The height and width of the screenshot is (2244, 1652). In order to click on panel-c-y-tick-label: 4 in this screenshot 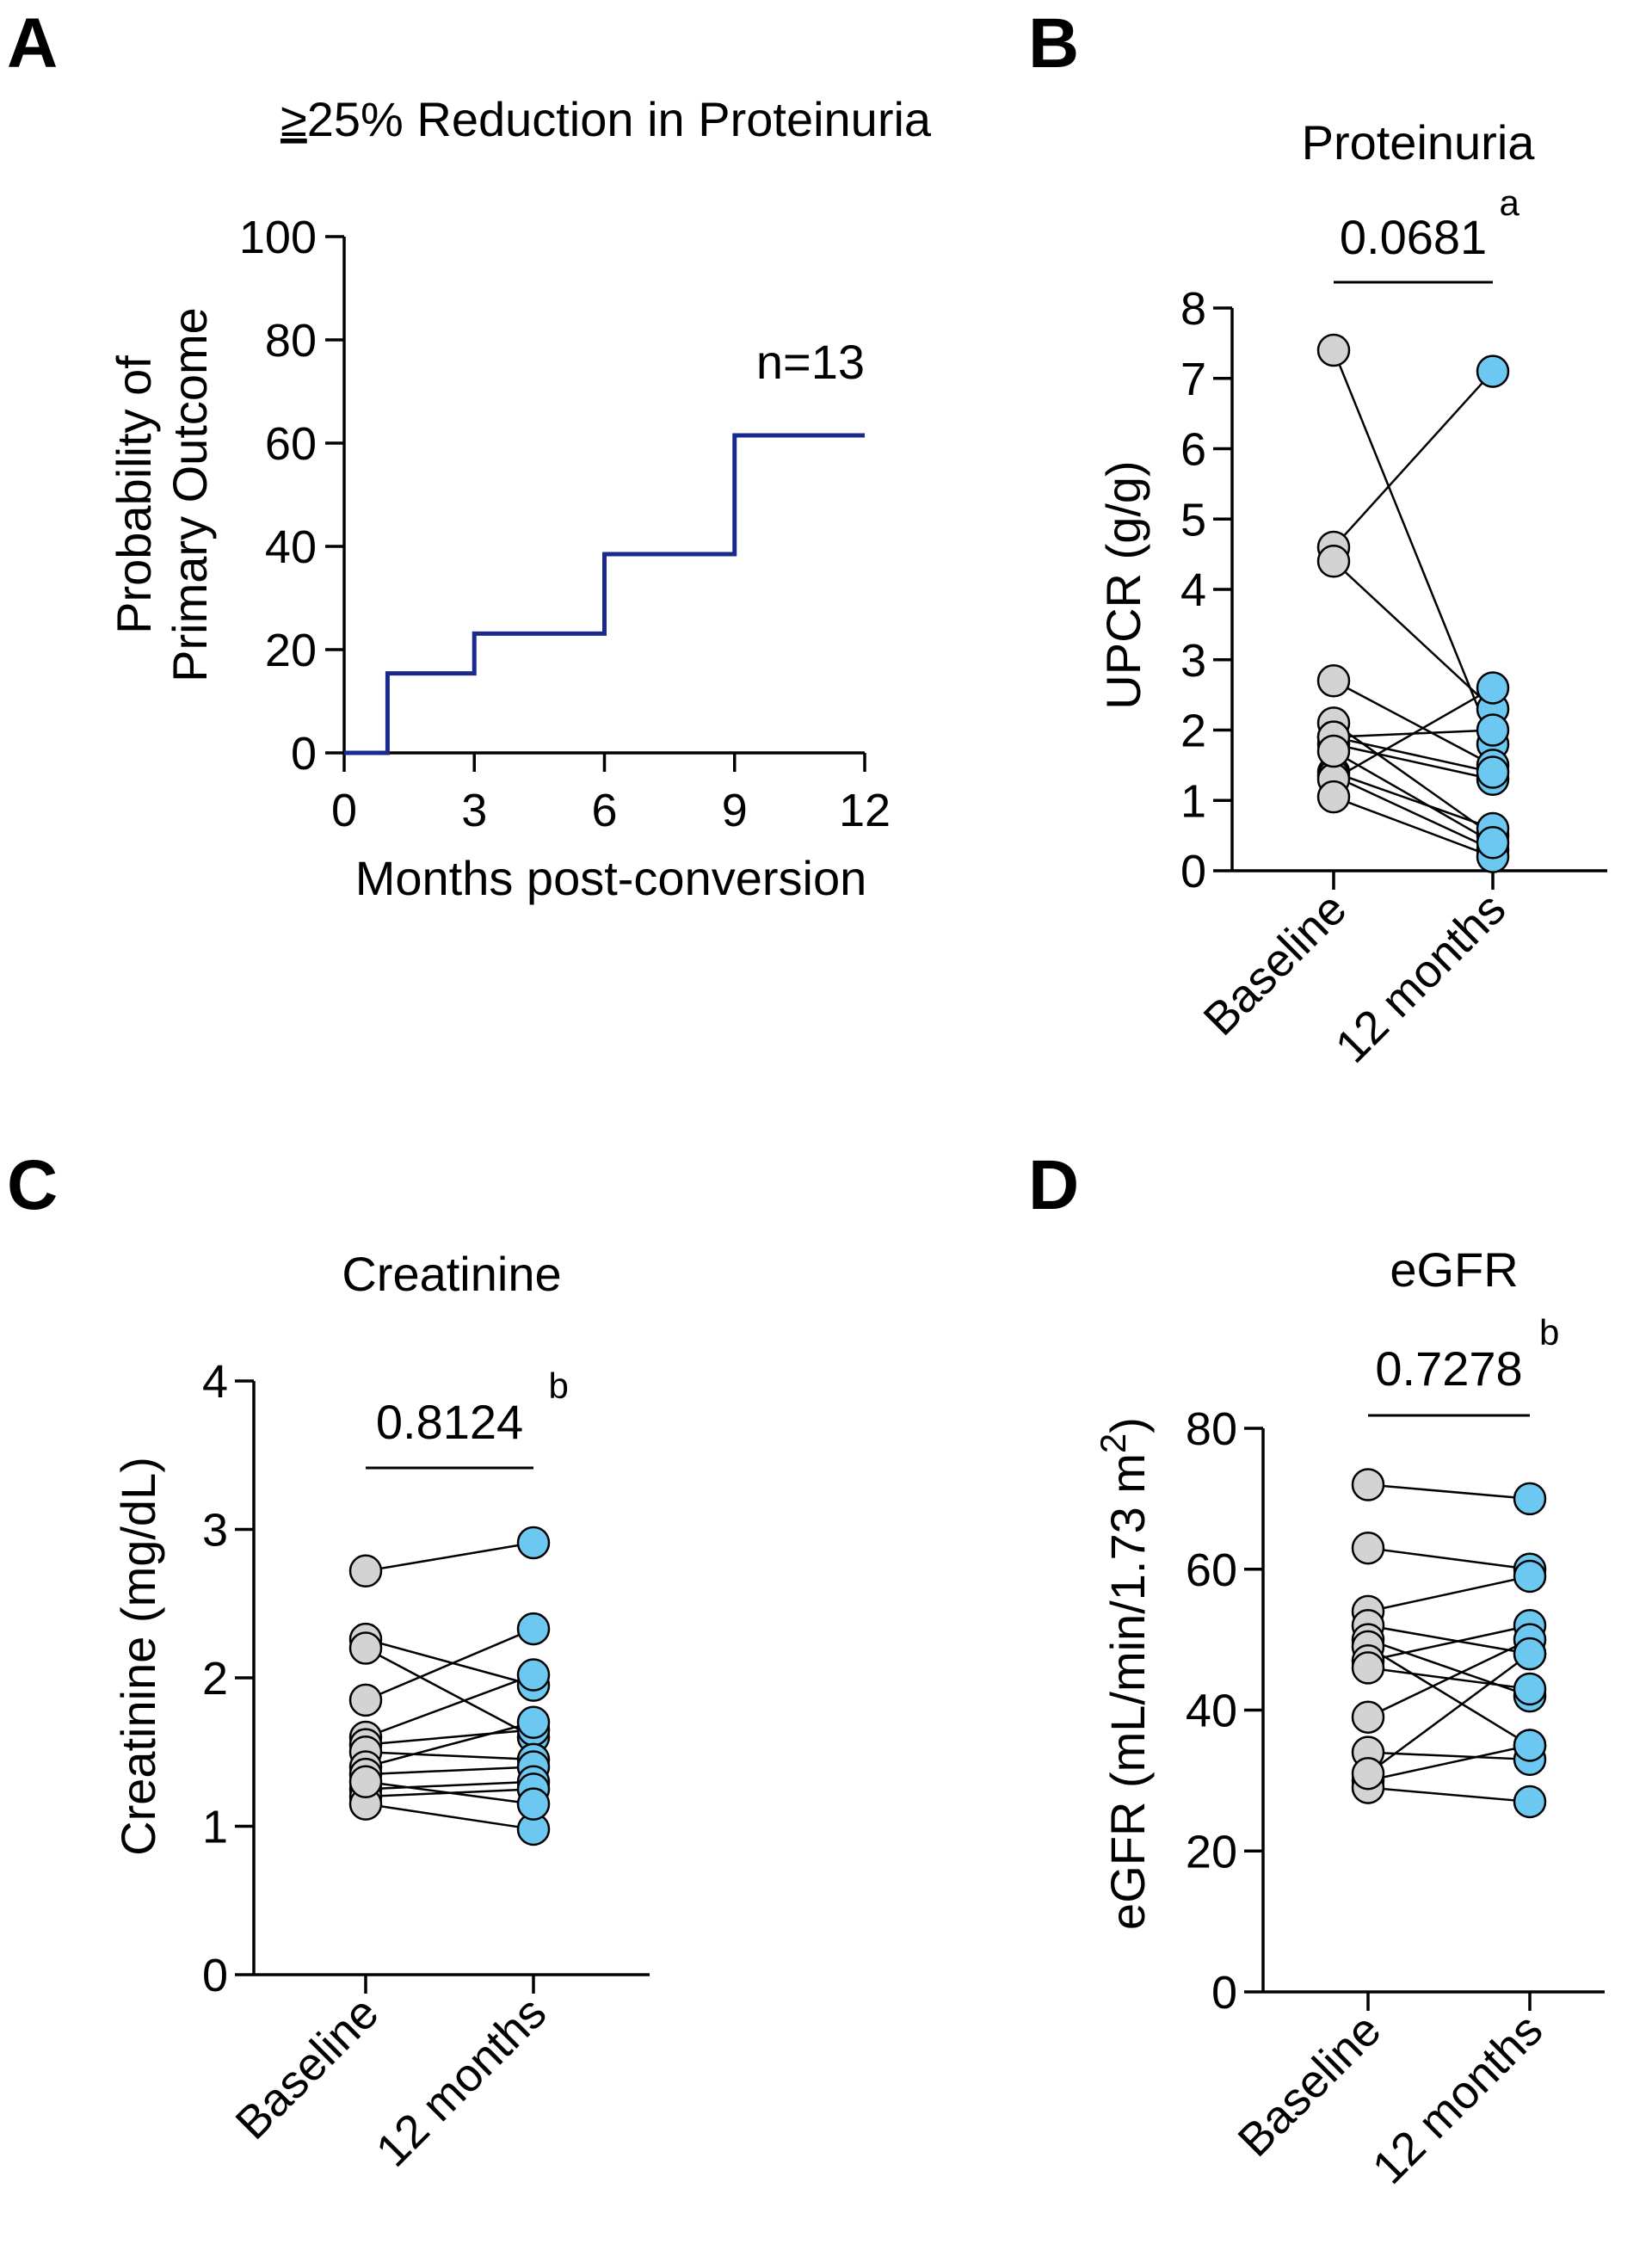, I will do `click(215, 1382)`.